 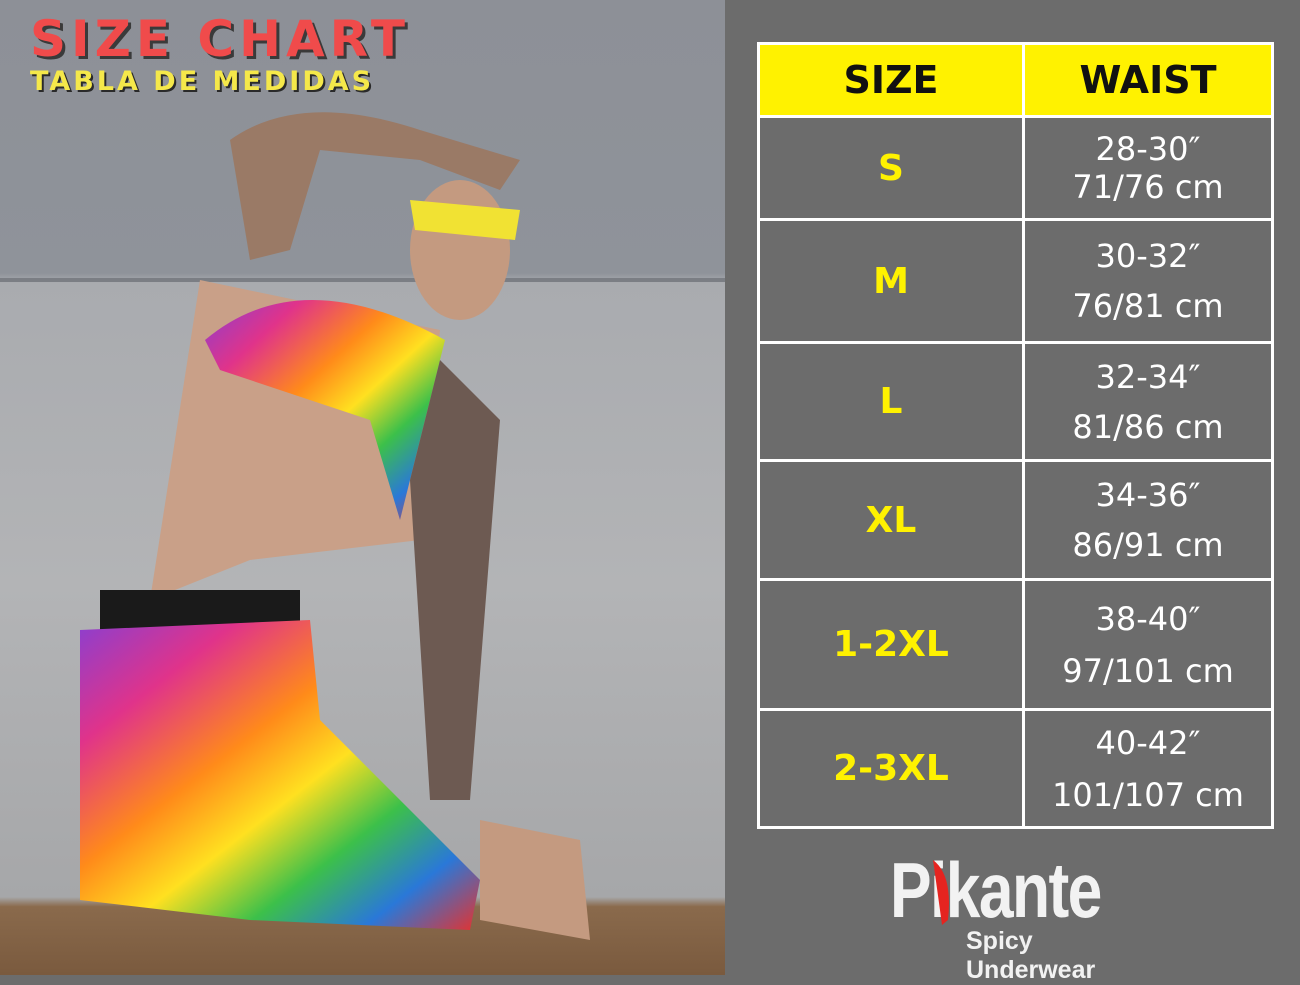 I want to click on table-row: S 28-30″ 71/76 cm, so click(x=1015, y=168).